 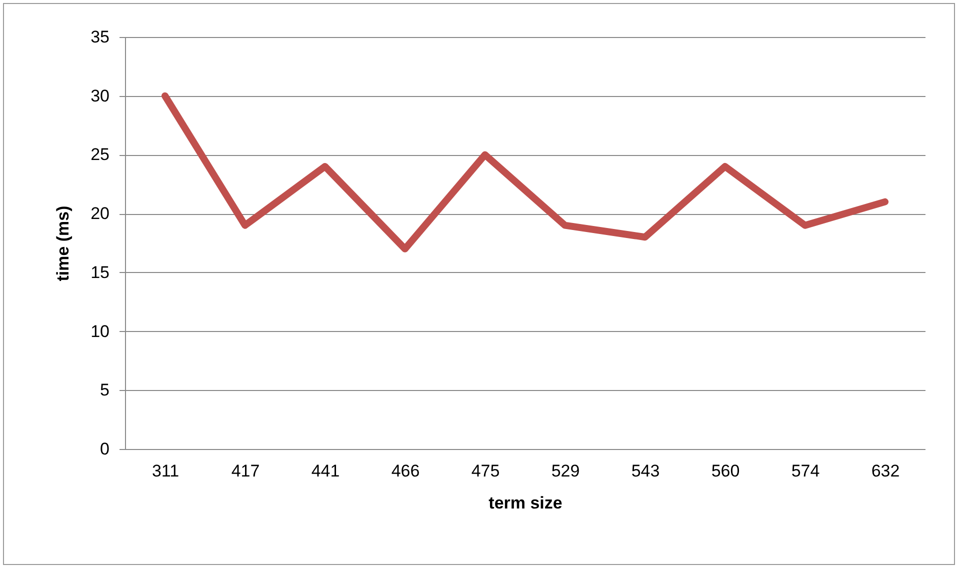 I want to click on x-tick-label: 475, so click(x=485, y=471).